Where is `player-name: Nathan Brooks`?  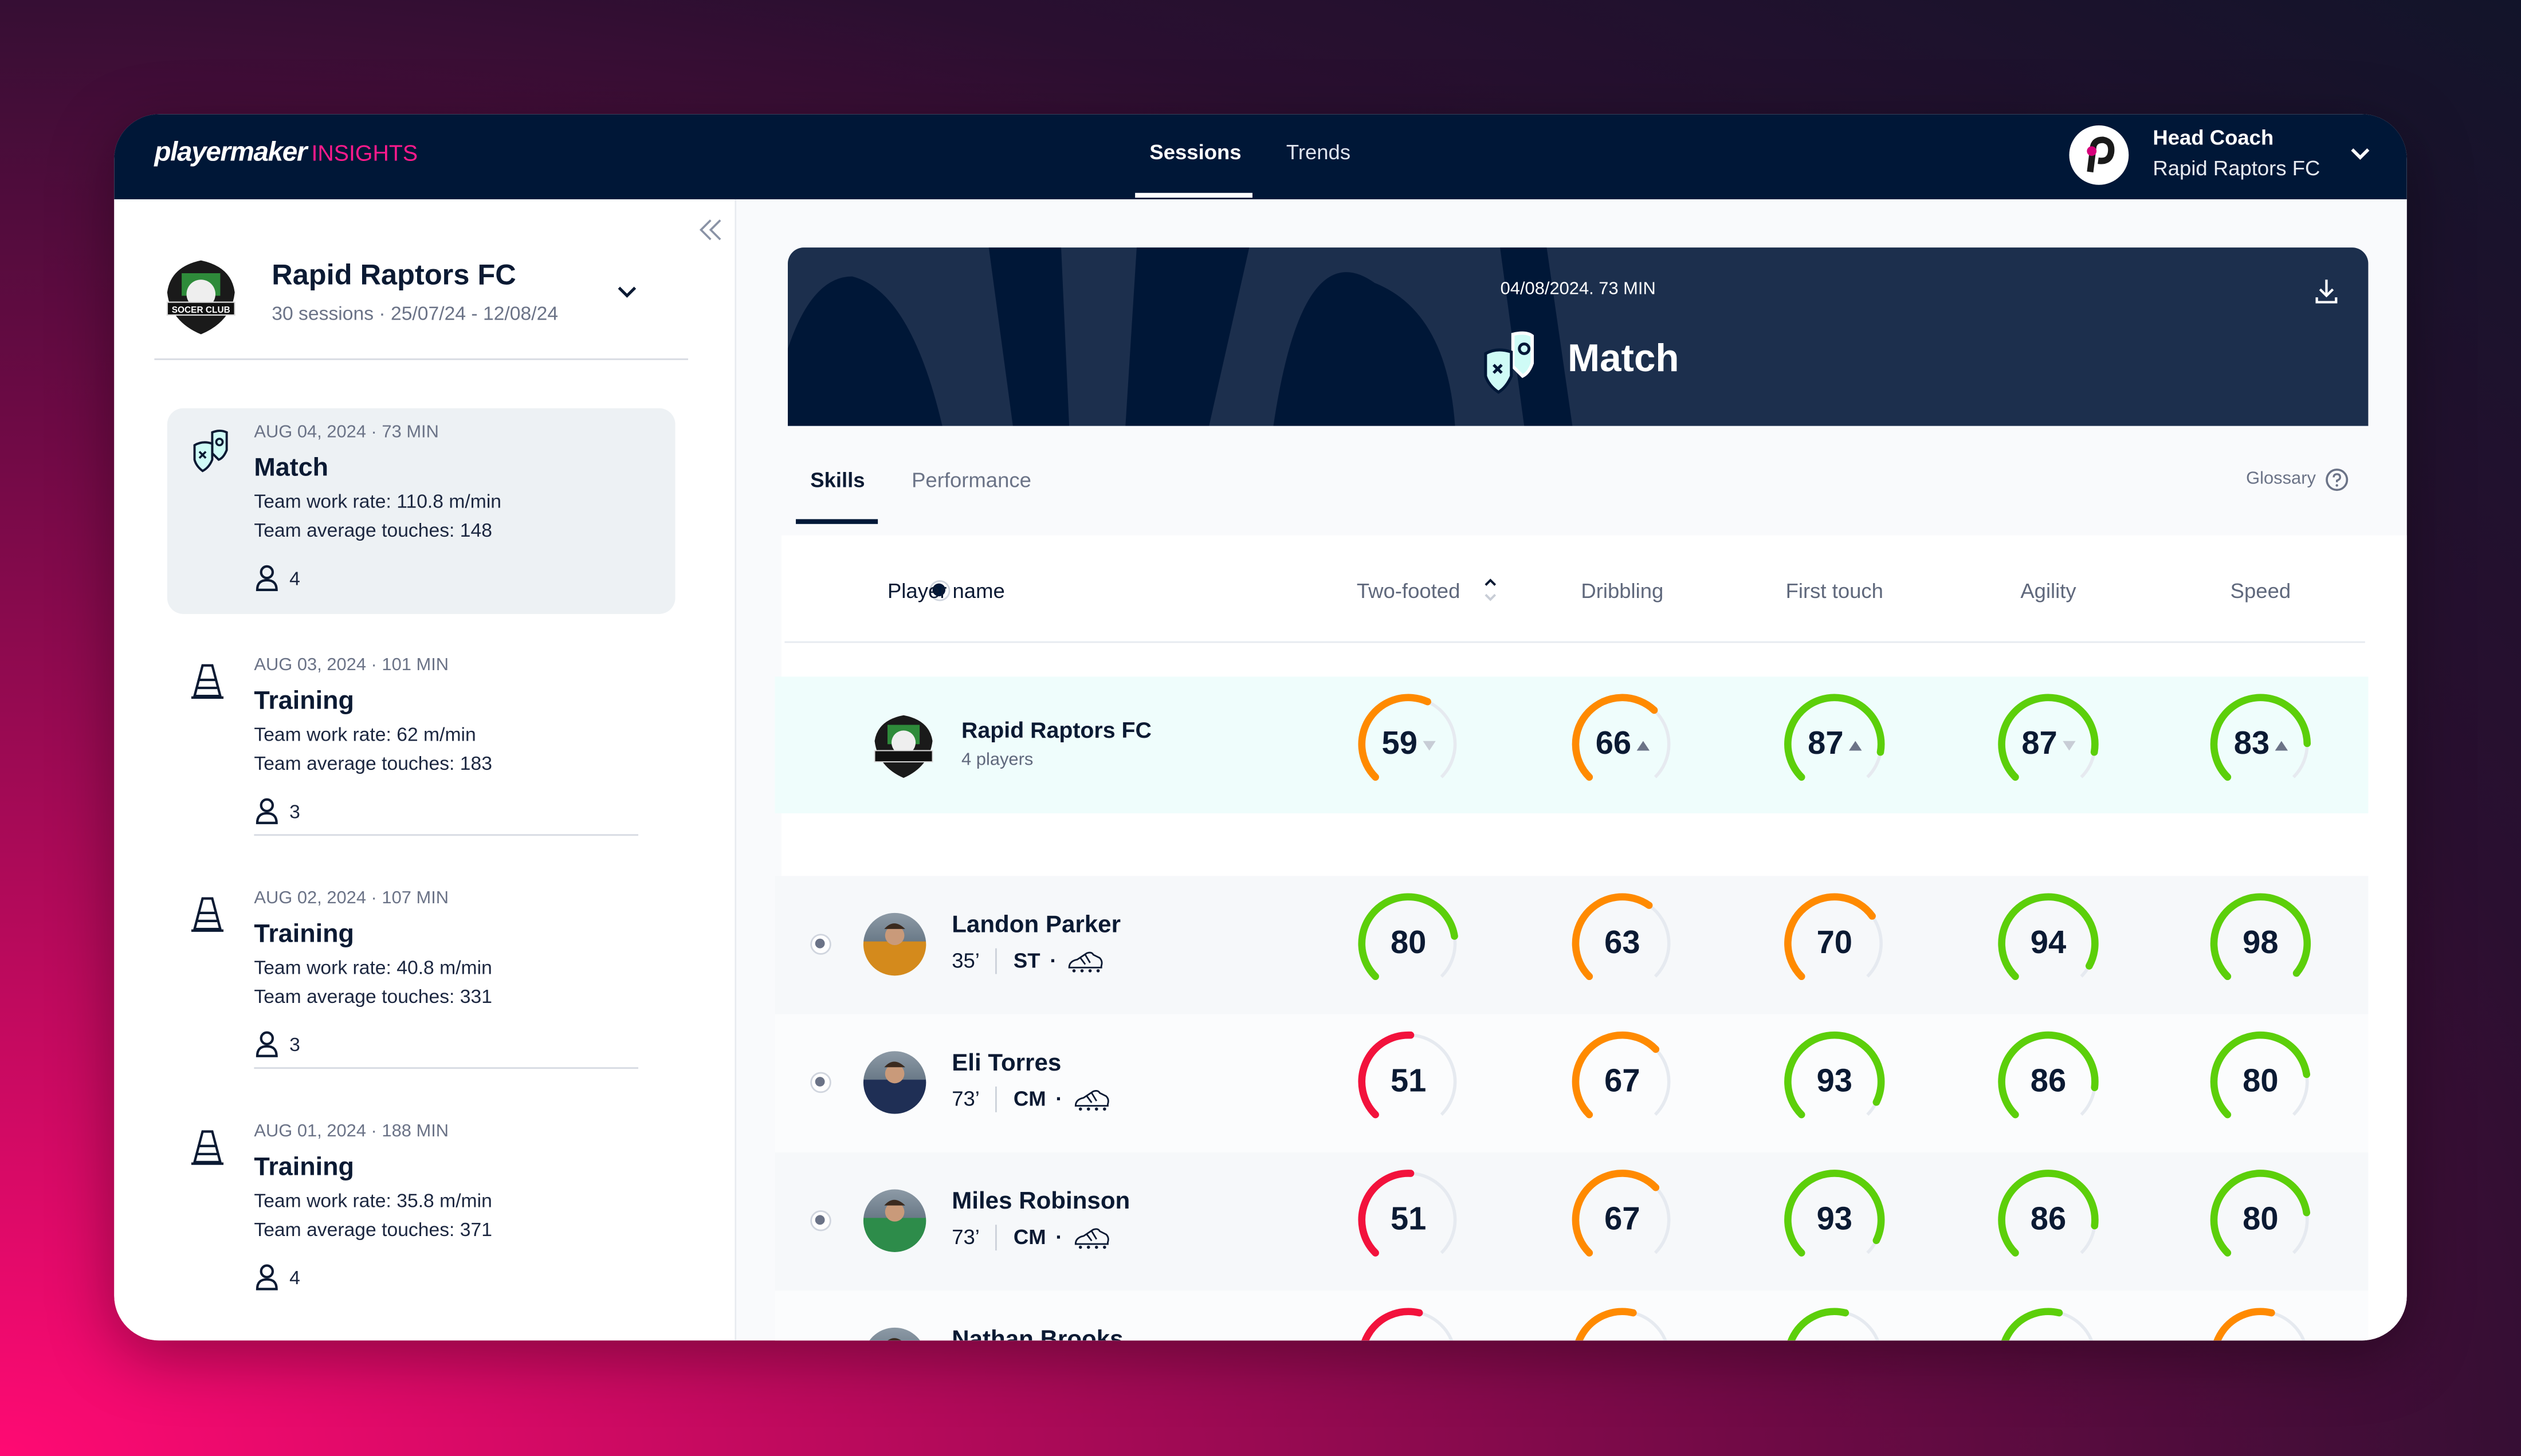 player-name: Nathan Brooks is located at coordinates (1038, 1333).